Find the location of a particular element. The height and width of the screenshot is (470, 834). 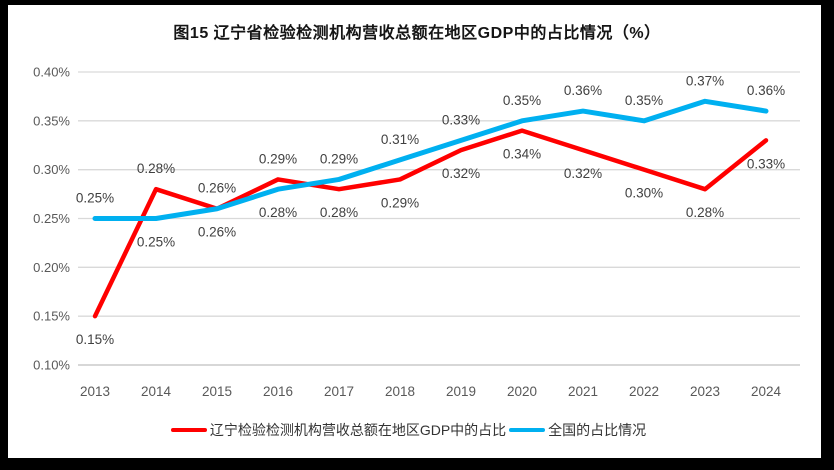

x-axis-tick-label: 2014 is located at coordinates (156, 391).